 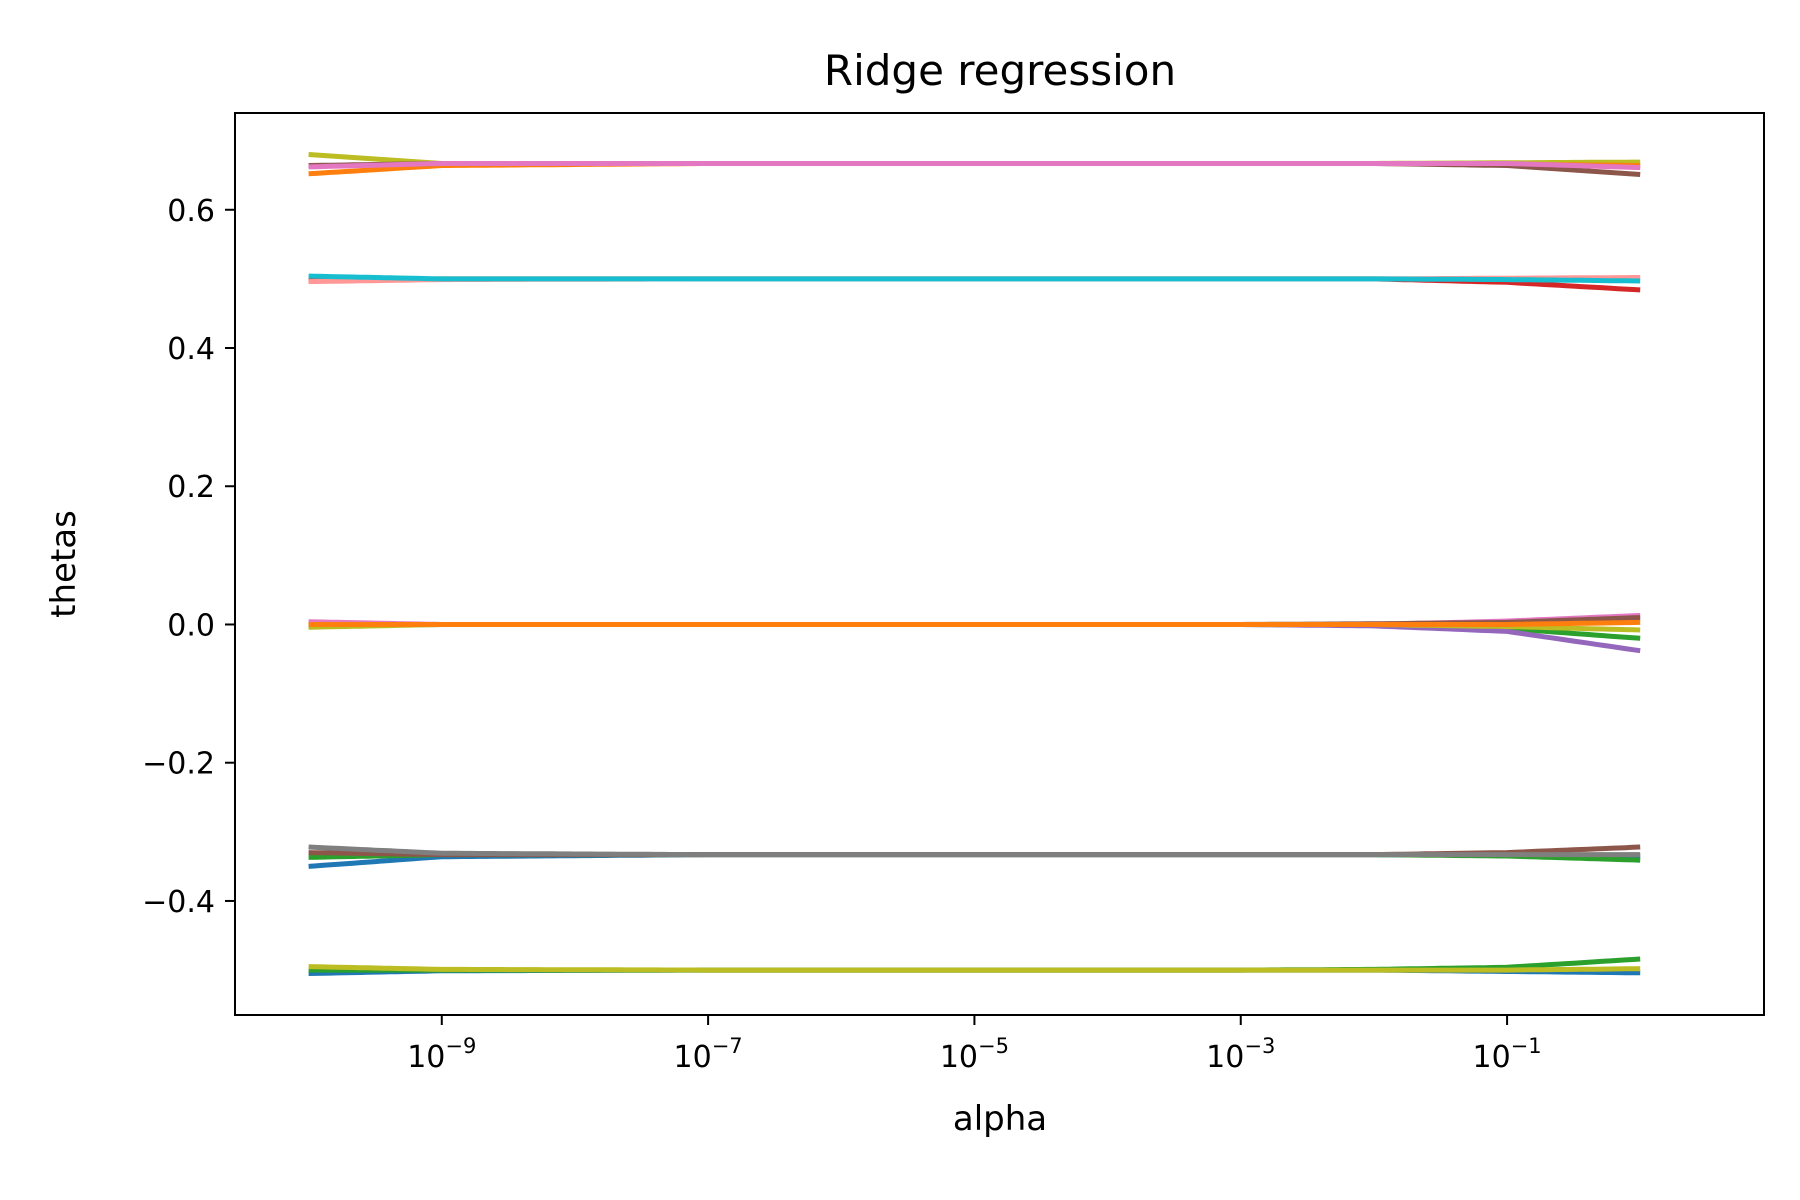 I want to click on y-tick-label-1: 0.6, so click(x=191, y=211).